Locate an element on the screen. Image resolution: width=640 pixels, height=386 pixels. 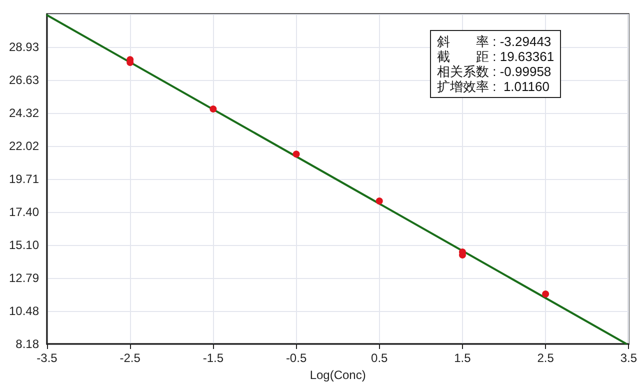
y-tick-label: 15.10 is located at coordinates (24, 245).